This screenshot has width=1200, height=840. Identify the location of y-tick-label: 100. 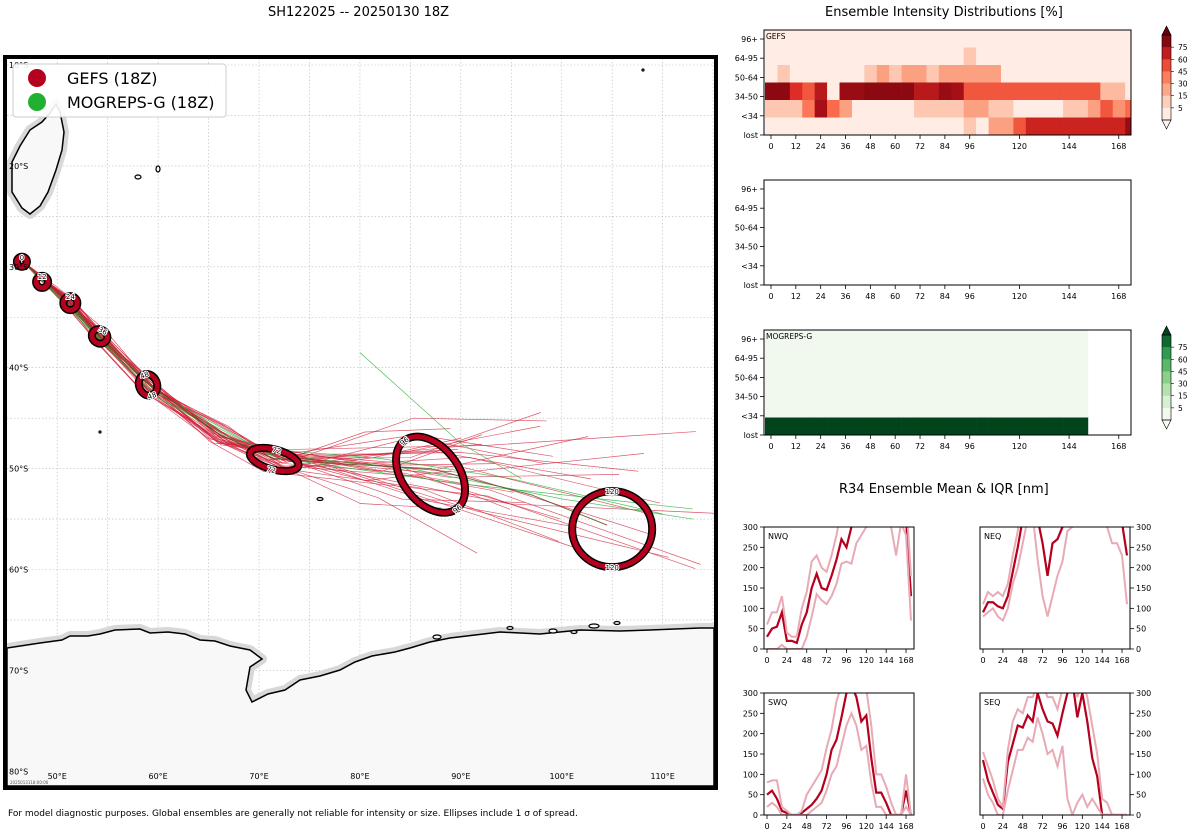
(750, 608).